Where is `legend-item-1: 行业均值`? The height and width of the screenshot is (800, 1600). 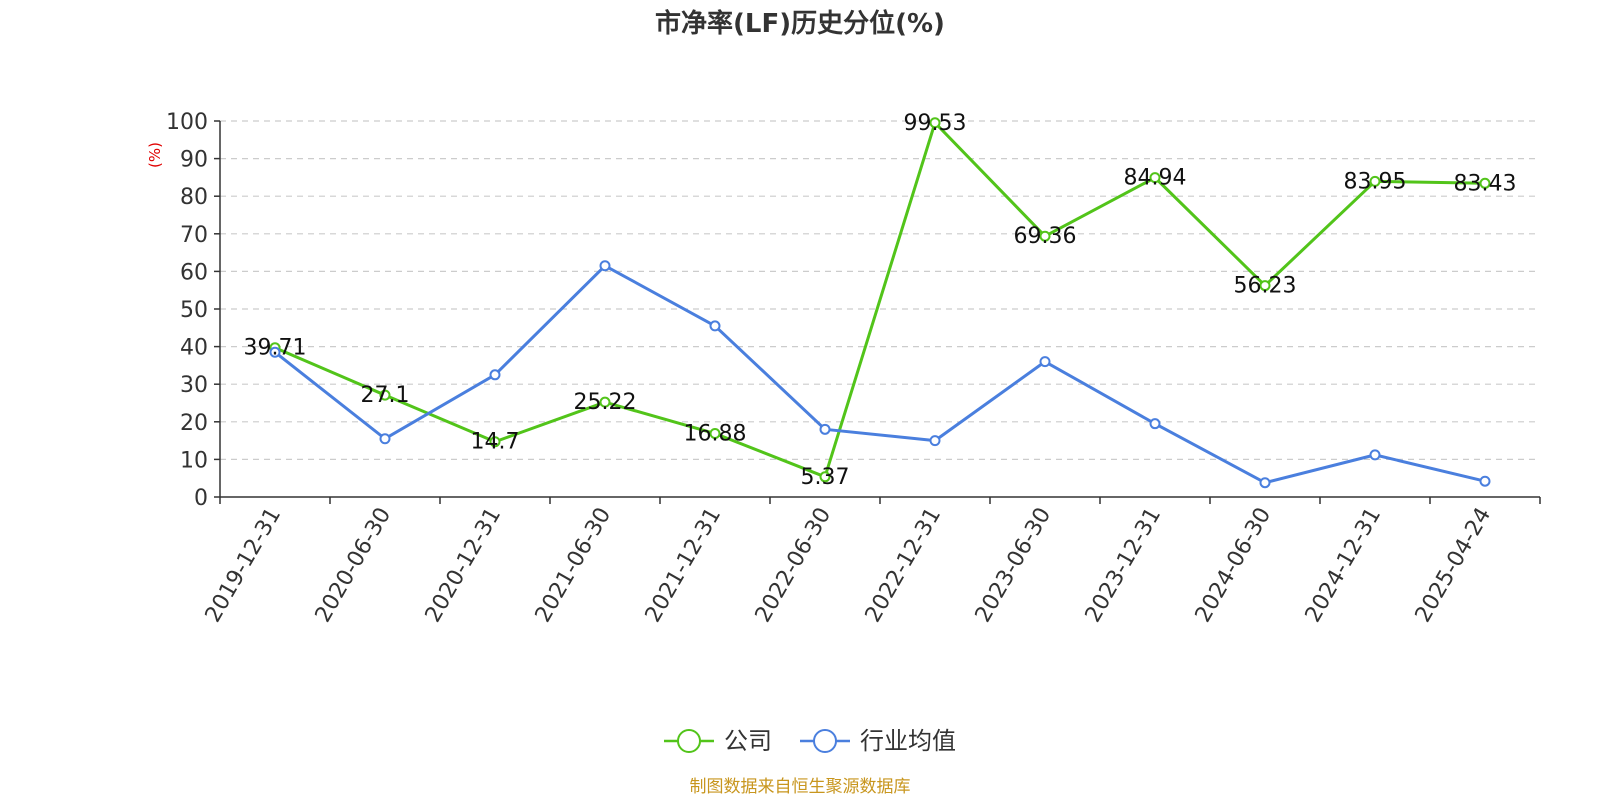 legend-item-1: 行业均值 is located at coordinates (878, 741).